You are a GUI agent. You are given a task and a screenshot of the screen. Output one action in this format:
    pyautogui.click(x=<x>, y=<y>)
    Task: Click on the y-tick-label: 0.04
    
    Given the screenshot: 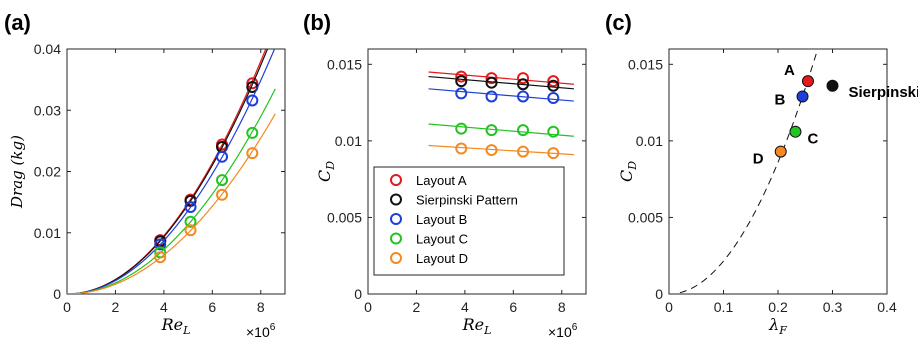 What is the action you would take?
    pyautogui.click(x=47, y=49)
    